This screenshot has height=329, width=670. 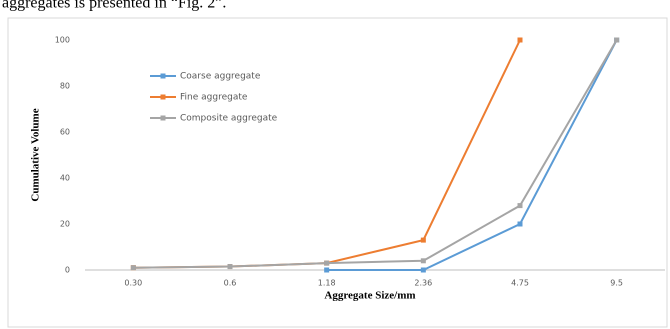 I want to click on x-tick-label: 0.6, so click(x=230, y=283).